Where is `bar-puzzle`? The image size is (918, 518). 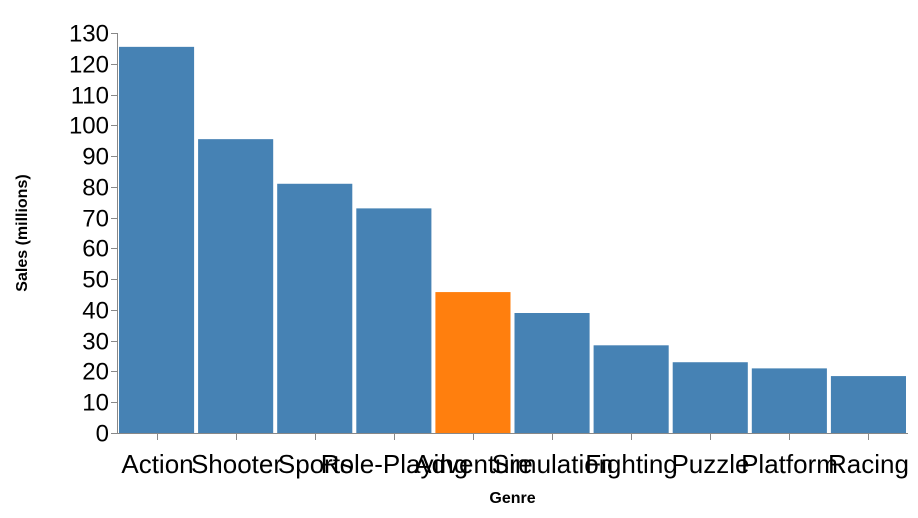 bar-puzzle is located at coordinates (710, 397).